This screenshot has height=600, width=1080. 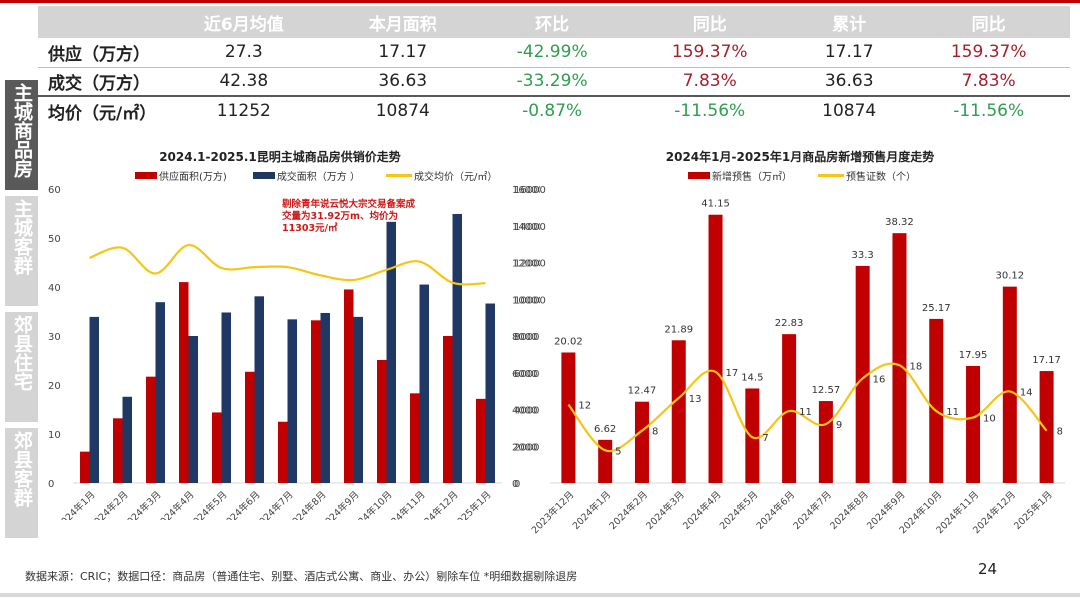 What do you see at coordinates (54, 337) in the screenshot?
I see `y-tick-label: 30` at bounding box center [54, 337].